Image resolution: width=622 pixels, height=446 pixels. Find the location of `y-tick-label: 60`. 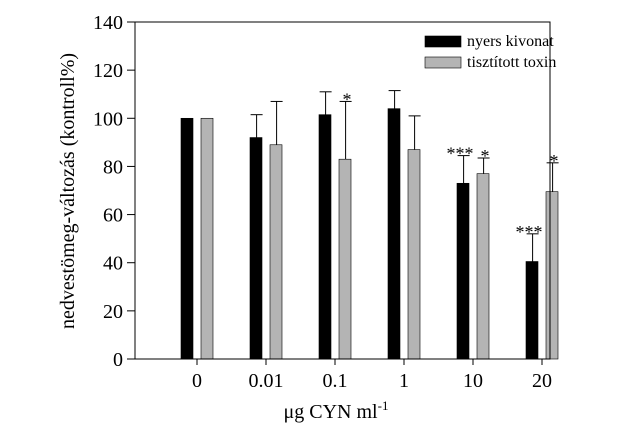

y-tick-label: 60 is located at coordinates (113, 216).